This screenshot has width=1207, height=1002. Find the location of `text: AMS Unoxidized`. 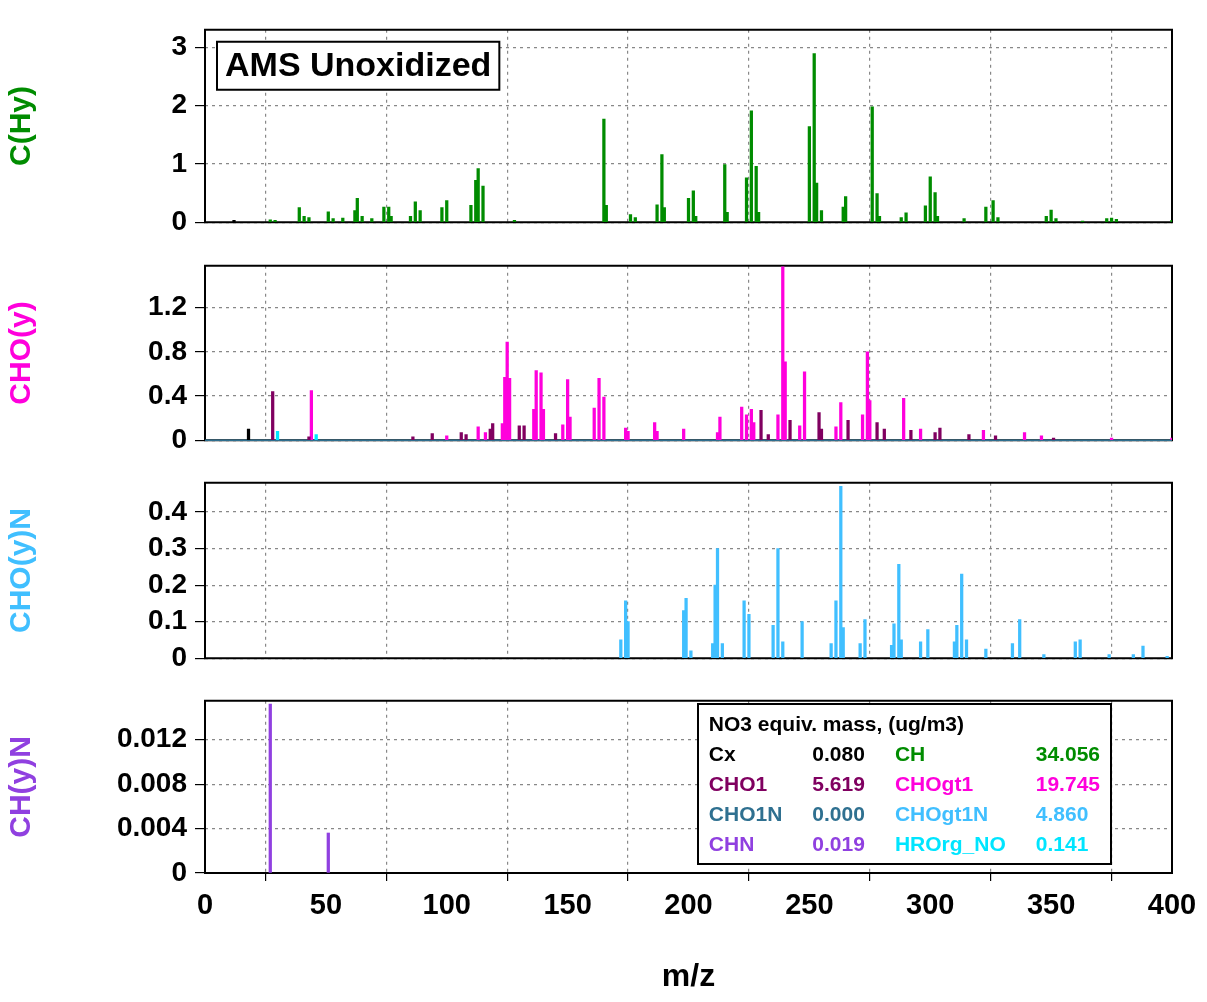

text: AMS Unoxidized is located at coordinates (358, 64).